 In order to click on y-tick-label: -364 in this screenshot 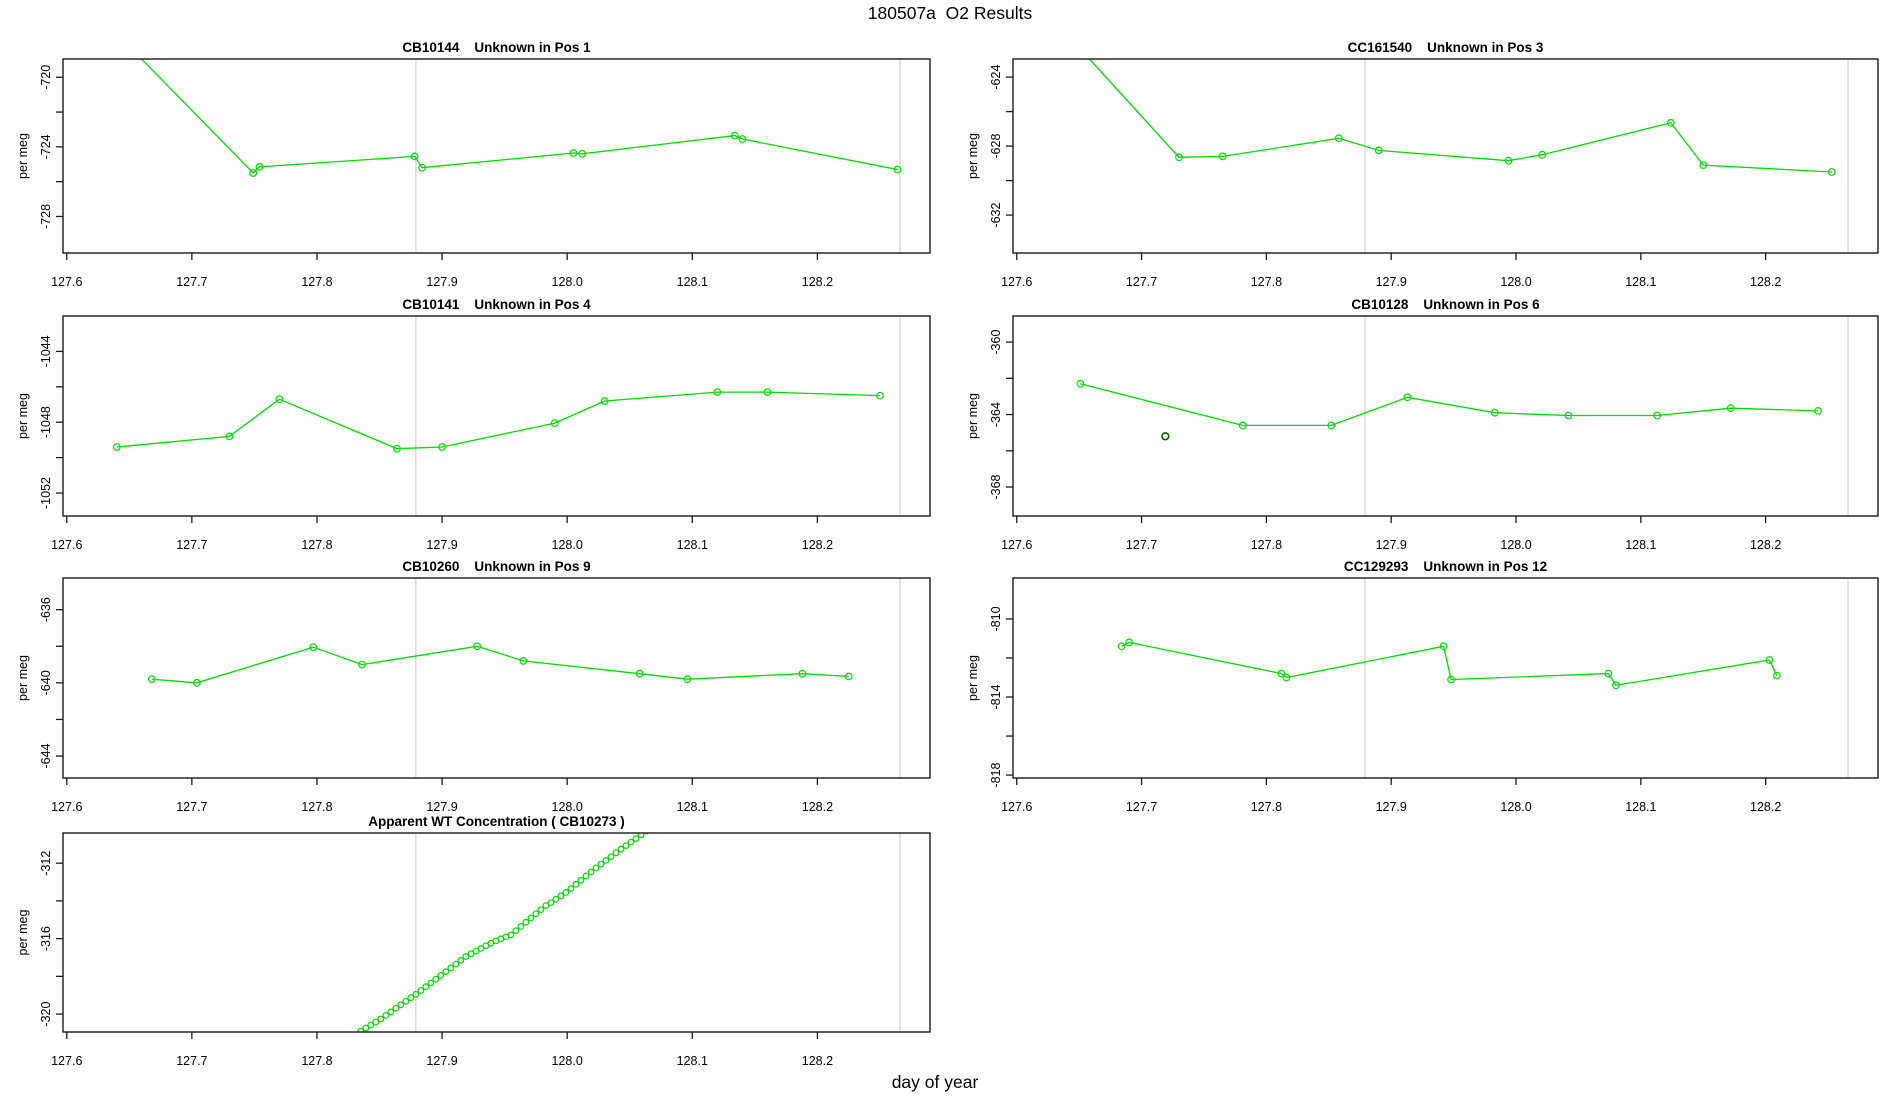, I will do `click(996, 414)`.